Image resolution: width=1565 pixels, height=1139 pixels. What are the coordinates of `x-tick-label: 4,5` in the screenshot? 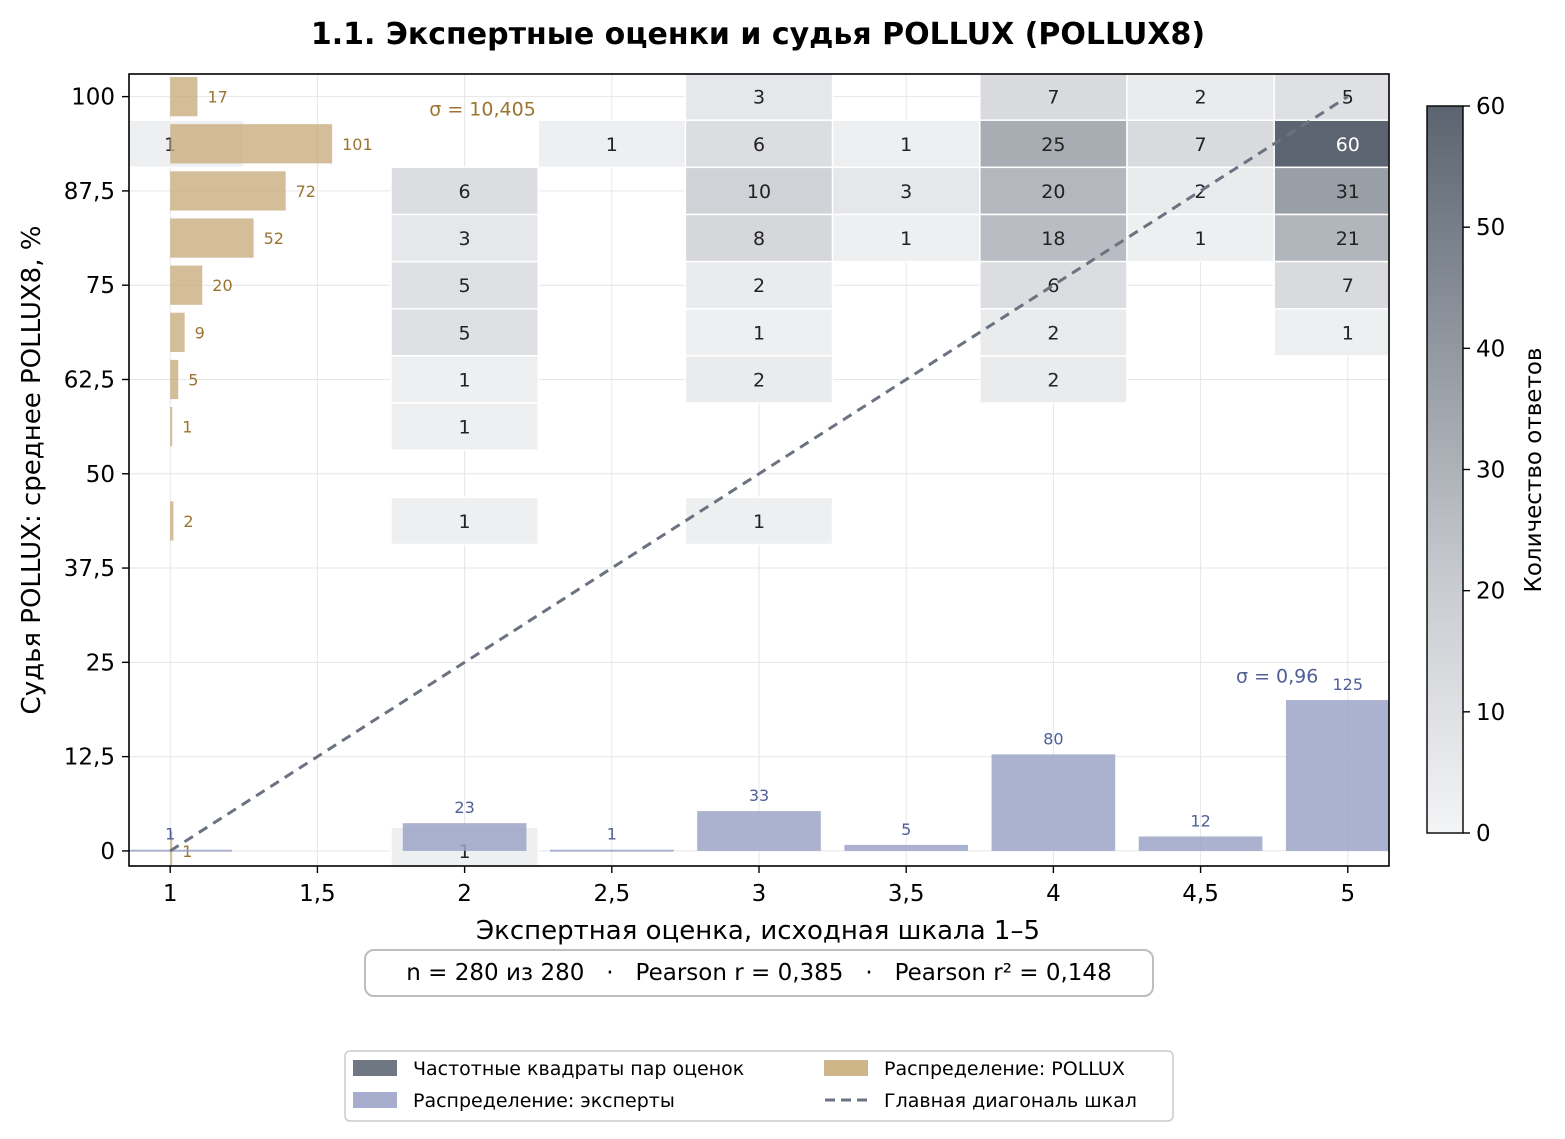 It's located at (1200, 894).